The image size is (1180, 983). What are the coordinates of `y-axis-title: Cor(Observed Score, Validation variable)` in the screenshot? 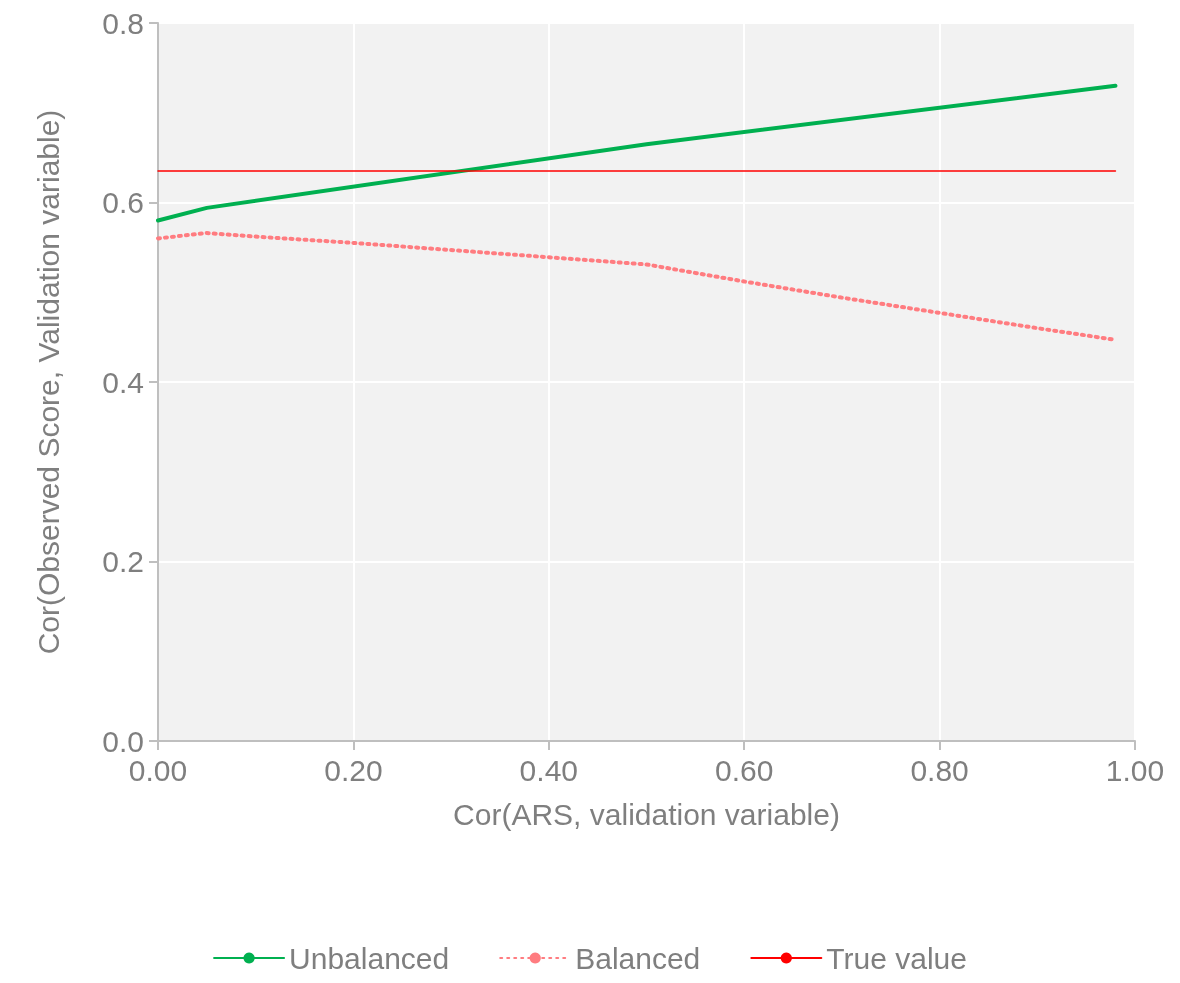 It's located at (48, 382).